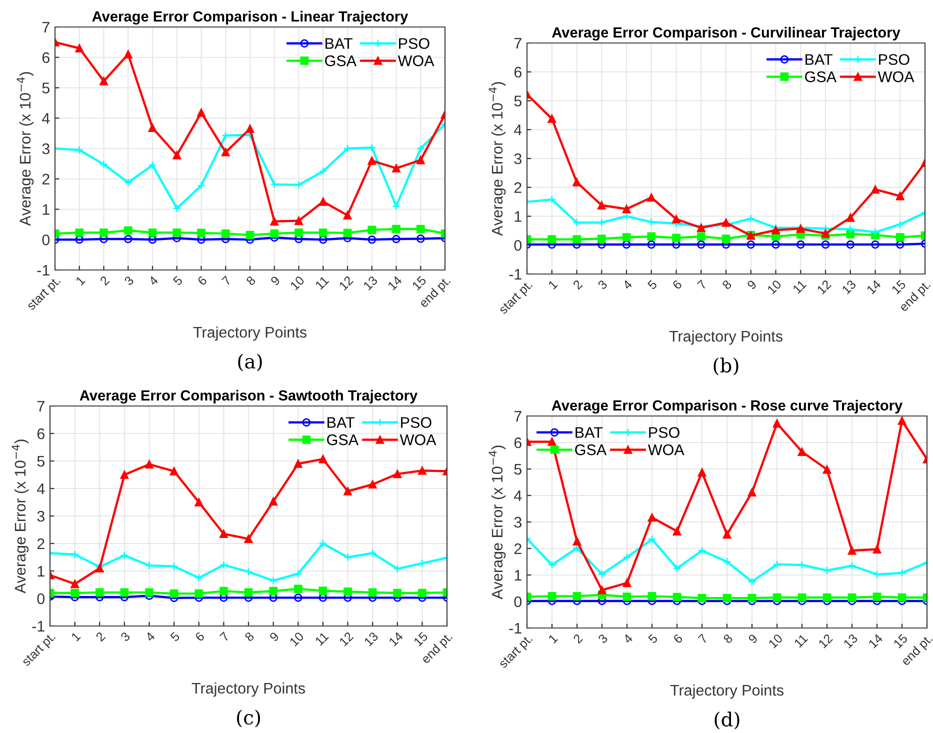 The image size is (933, 733). Describe the element at coordinates (726, 367) in the screenshot. I see `text: (b)` at that location.